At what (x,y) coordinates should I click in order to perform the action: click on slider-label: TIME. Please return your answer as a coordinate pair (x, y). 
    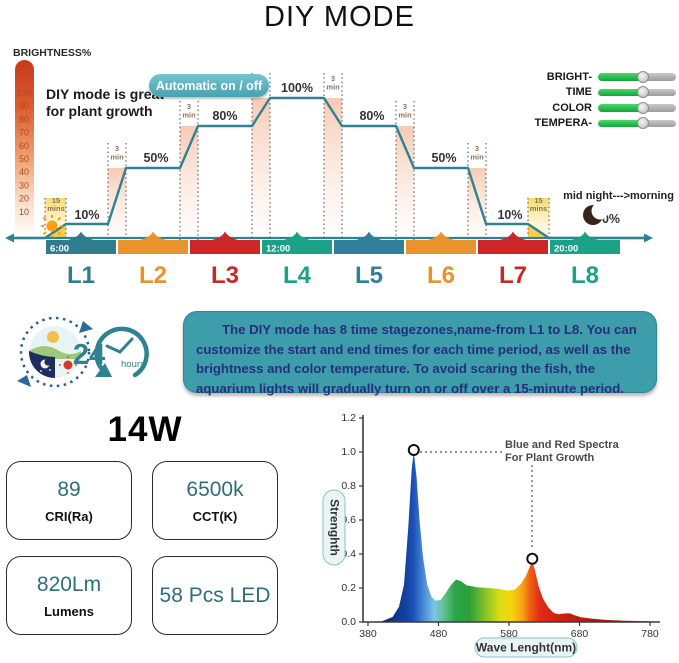
    Looking at the image, I should click on (578, 92).